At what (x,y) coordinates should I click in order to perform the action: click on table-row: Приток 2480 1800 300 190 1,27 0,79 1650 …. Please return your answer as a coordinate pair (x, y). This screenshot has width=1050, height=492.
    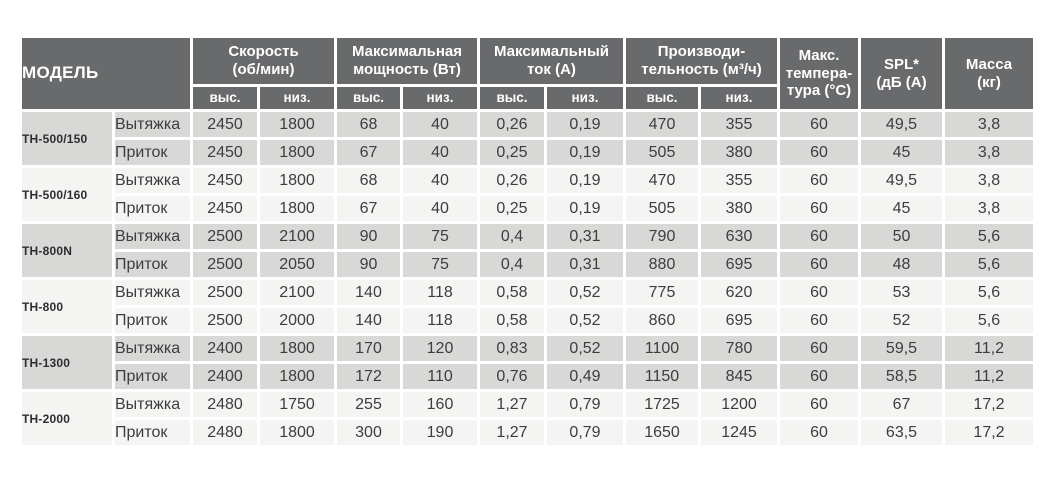
    Looking at the image, I should click on (527, 432).